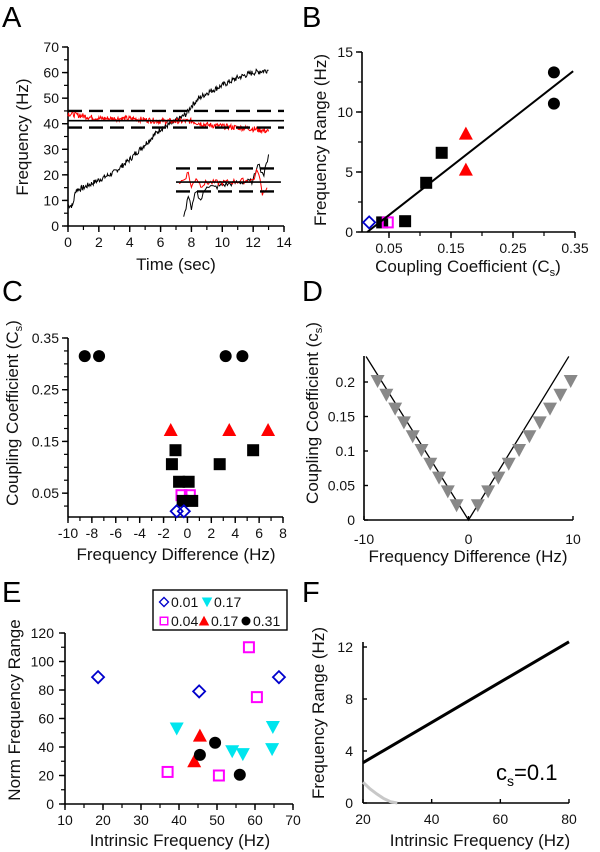 The width and height of the screenshot is (600, 852). What do you see at coordinates (116, 533) in the screenshot?
I see `x-tick-label: -6` at bounding box center [116, 533].